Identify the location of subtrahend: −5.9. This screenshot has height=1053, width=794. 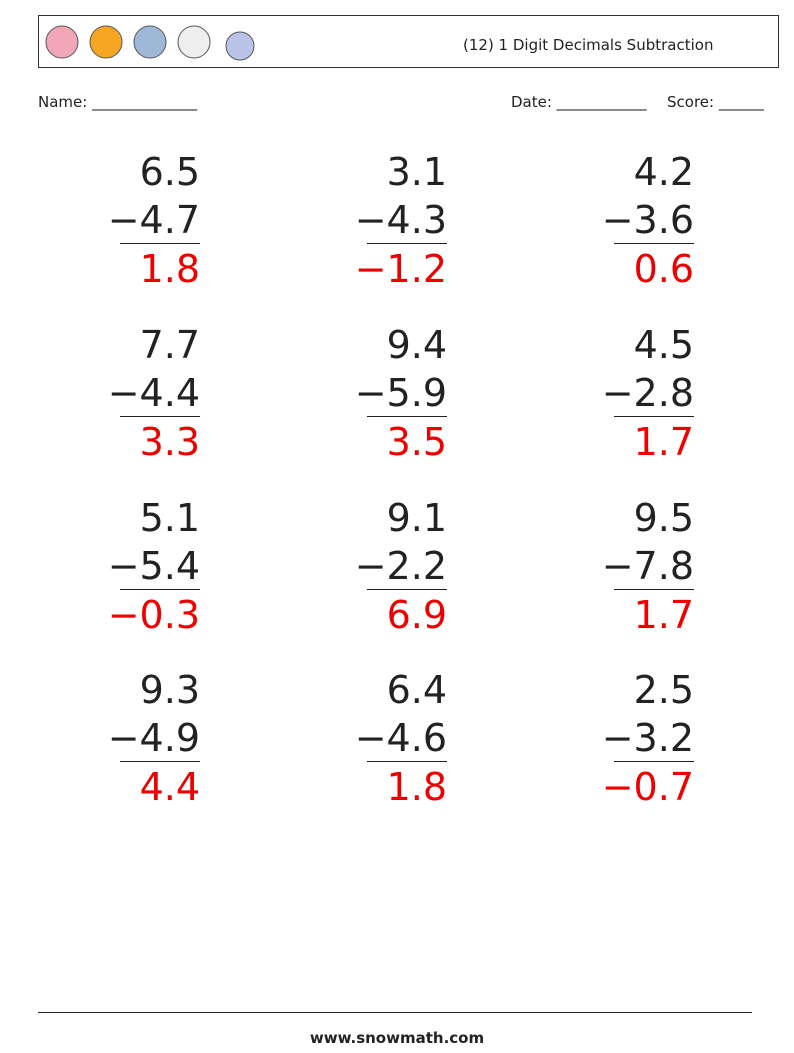
(400, 393).